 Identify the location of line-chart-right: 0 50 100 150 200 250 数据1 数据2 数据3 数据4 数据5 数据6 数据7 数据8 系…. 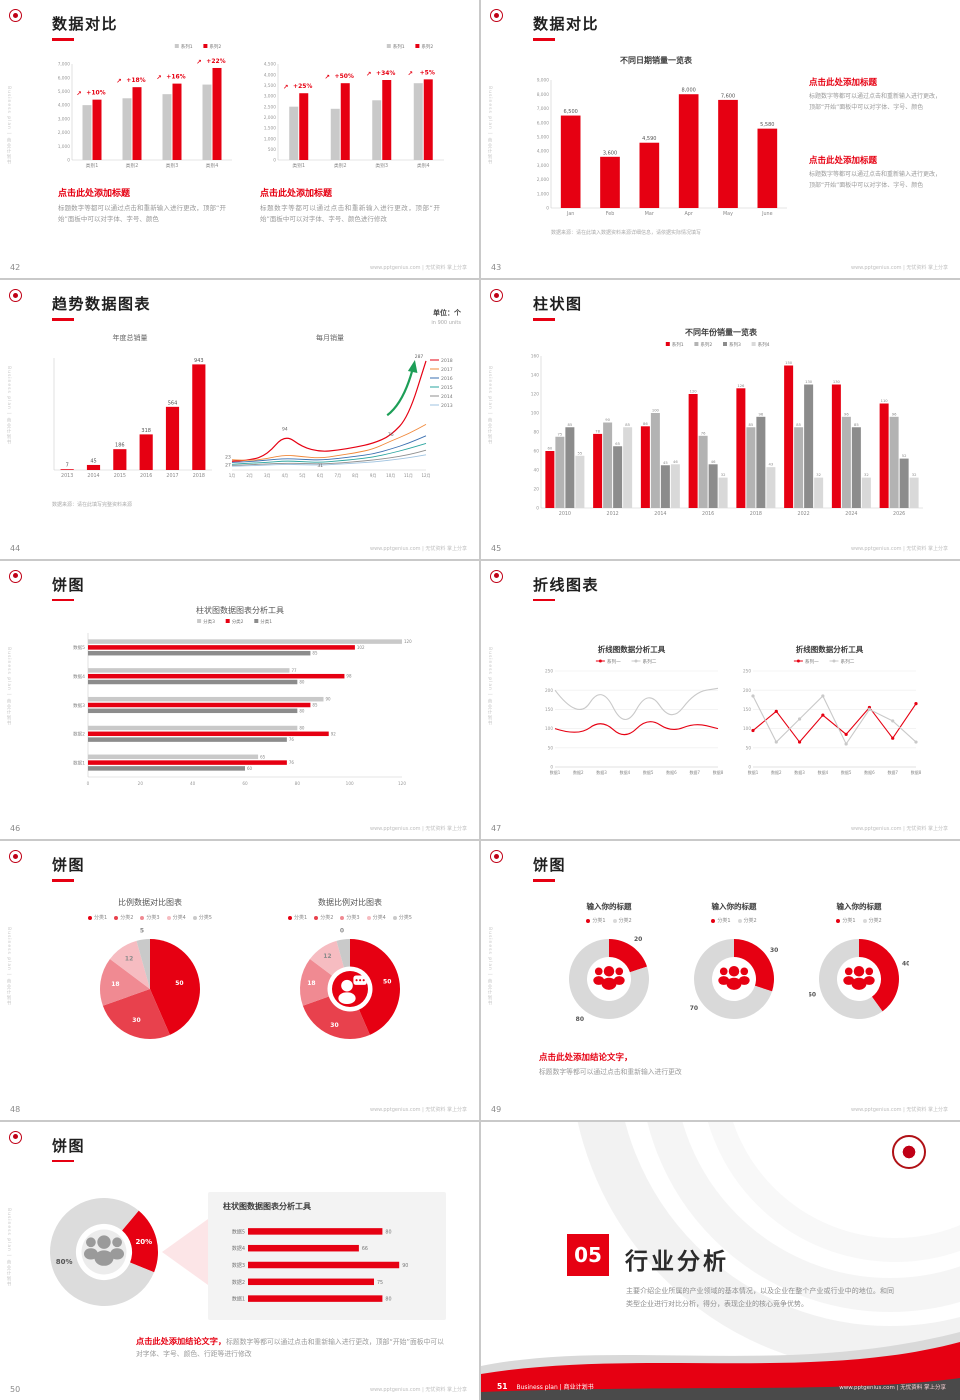
(832, 716).